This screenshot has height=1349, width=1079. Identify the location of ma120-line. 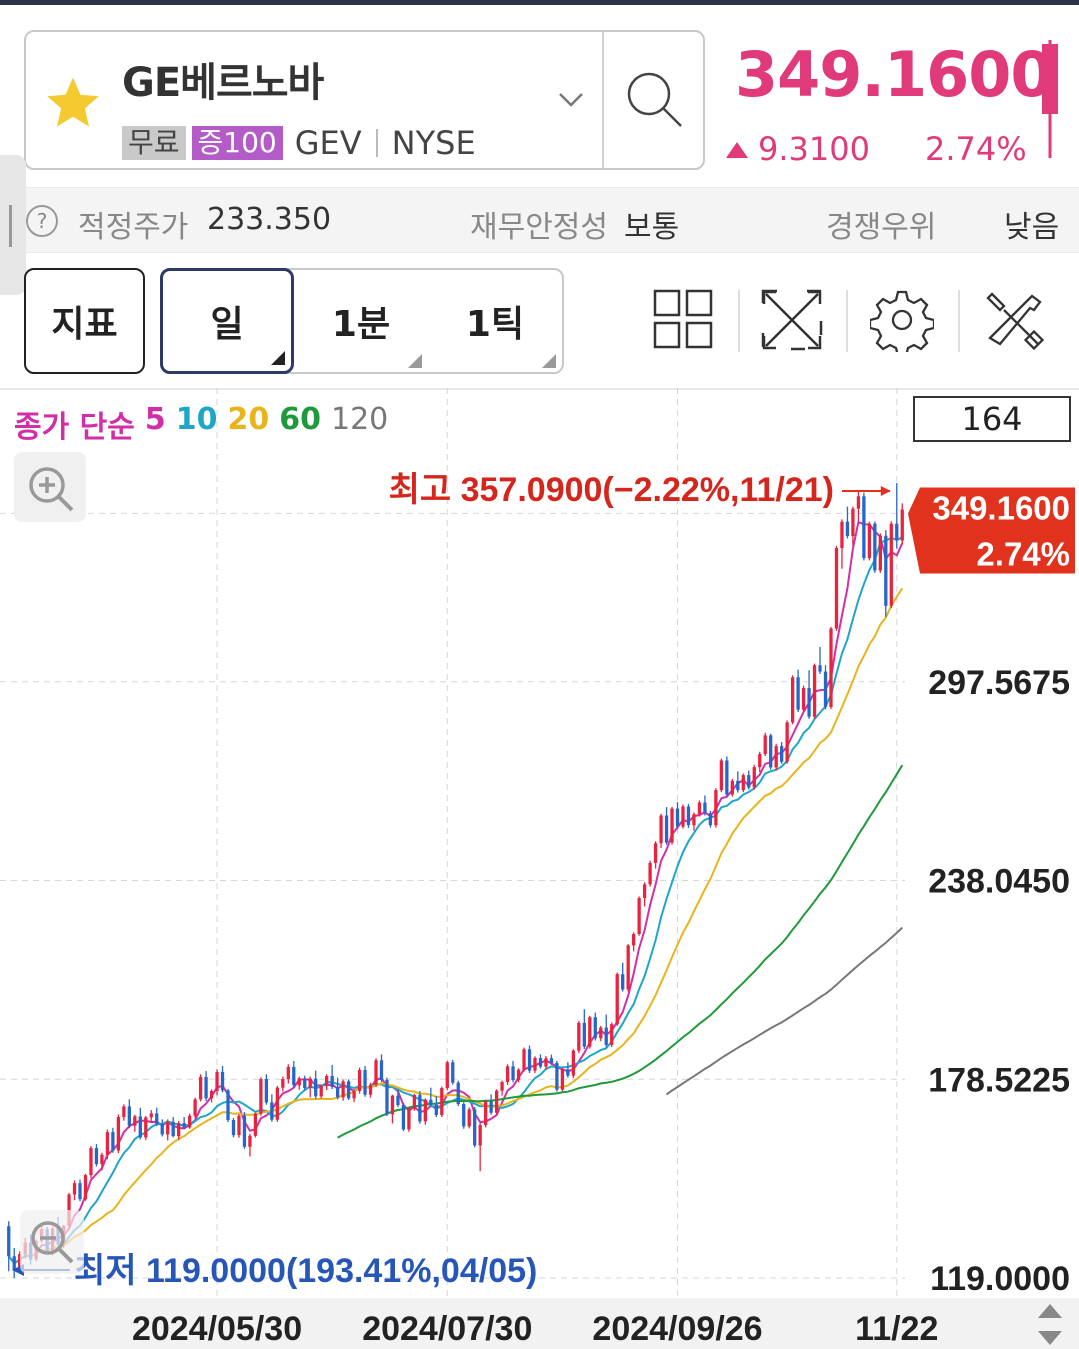
(784, 1011).